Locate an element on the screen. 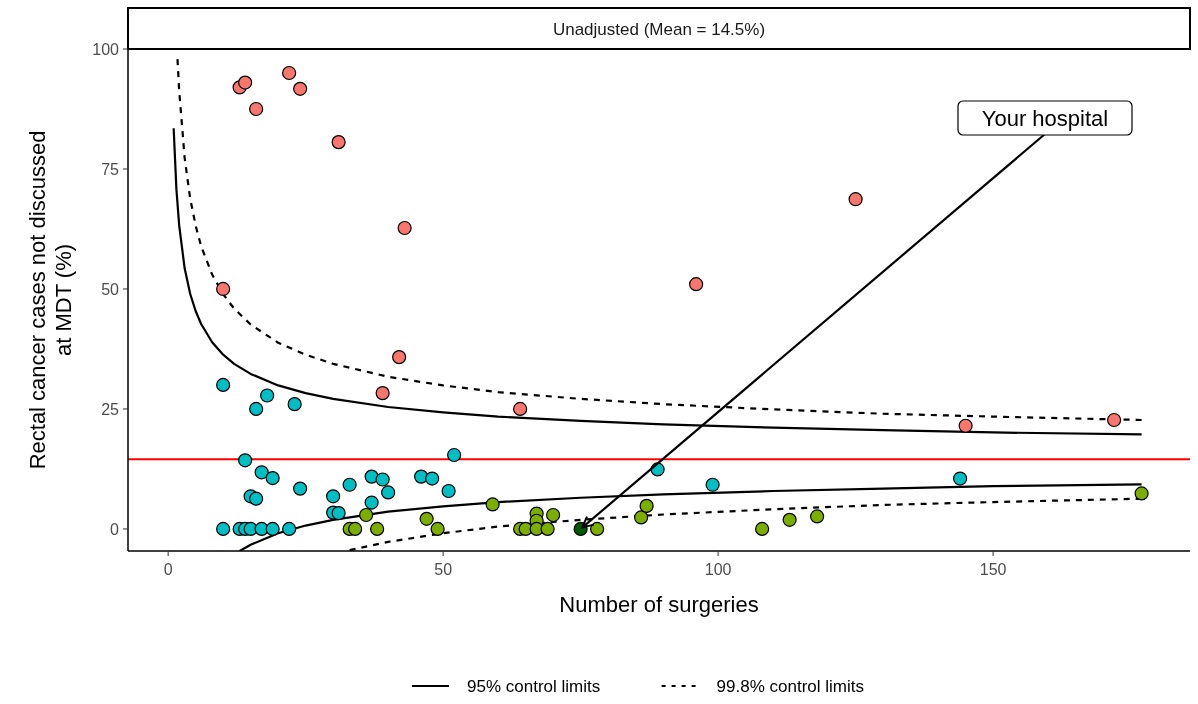 This screenshot has width=1198, height=704. y-tick-label: 100 is located at coordinates (106, 49).